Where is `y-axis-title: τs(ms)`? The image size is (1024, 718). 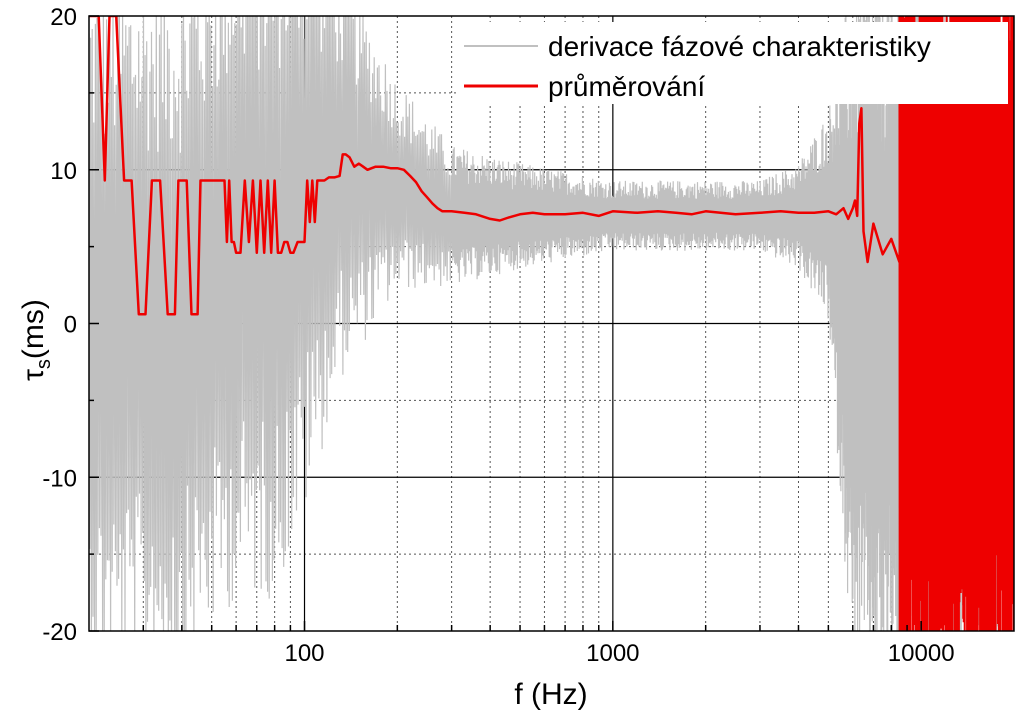 y-axis-title: τs(ms) is located at coordinates (36, 340).